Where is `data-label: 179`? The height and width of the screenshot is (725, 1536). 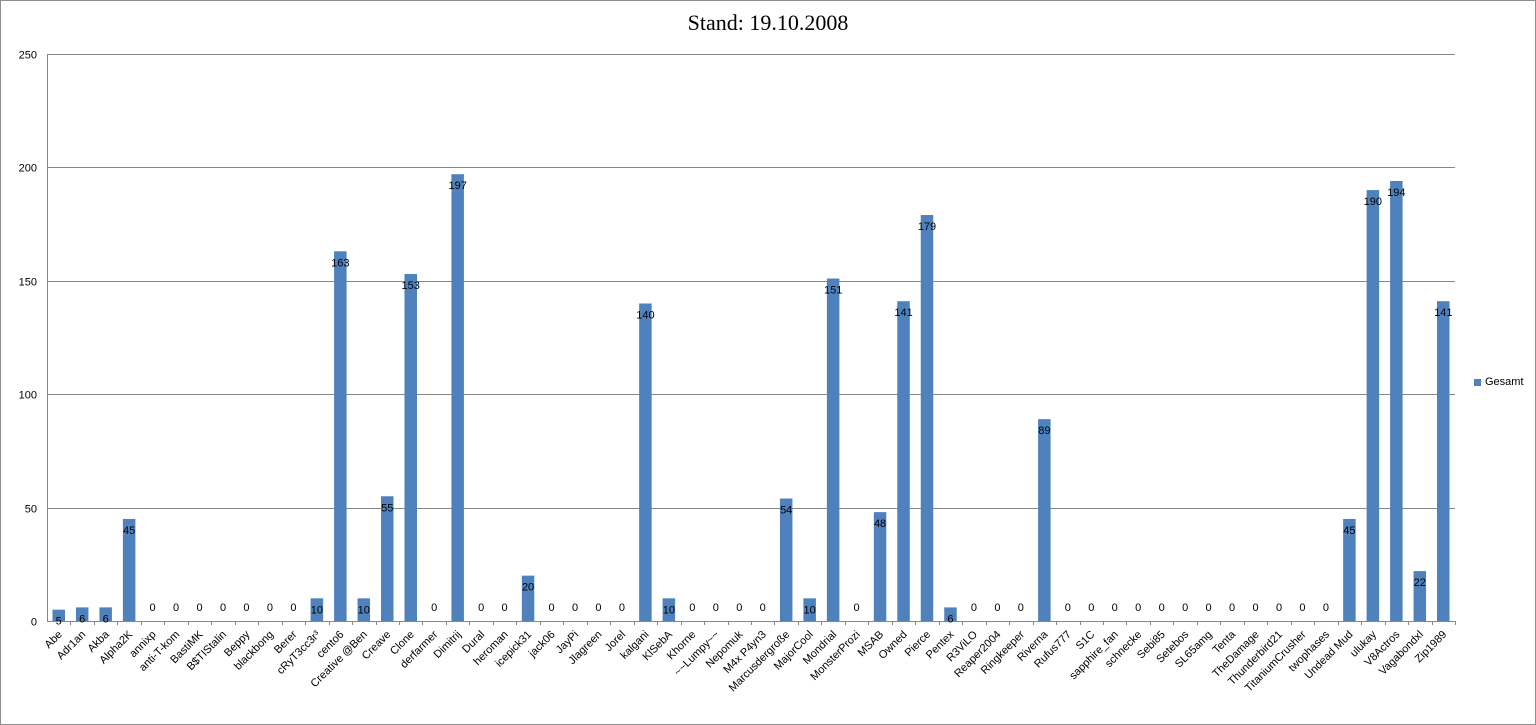
data-label: 179 is located at coordinates (927, 227).